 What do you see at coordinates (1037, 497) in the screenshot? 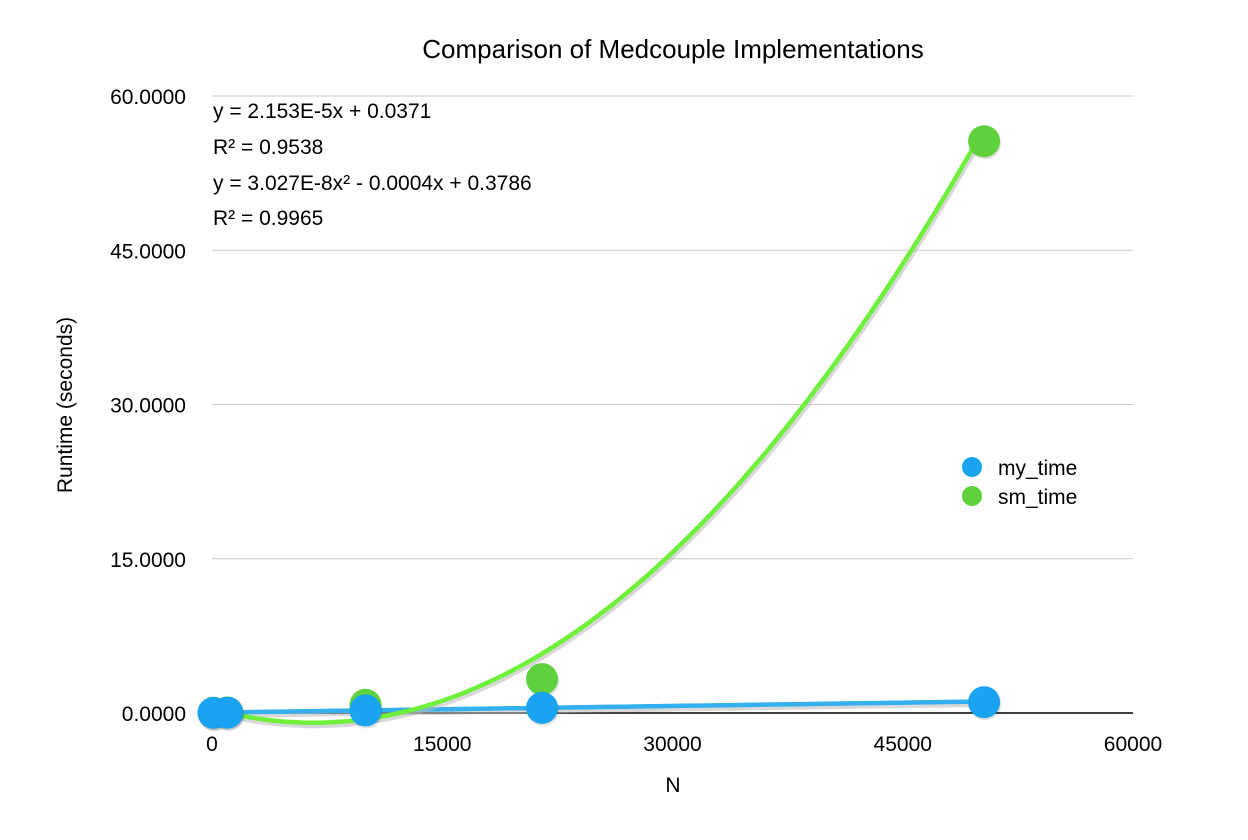
I see `legend-label-sm-time: sm_time` at bounding box center [1037, 497].